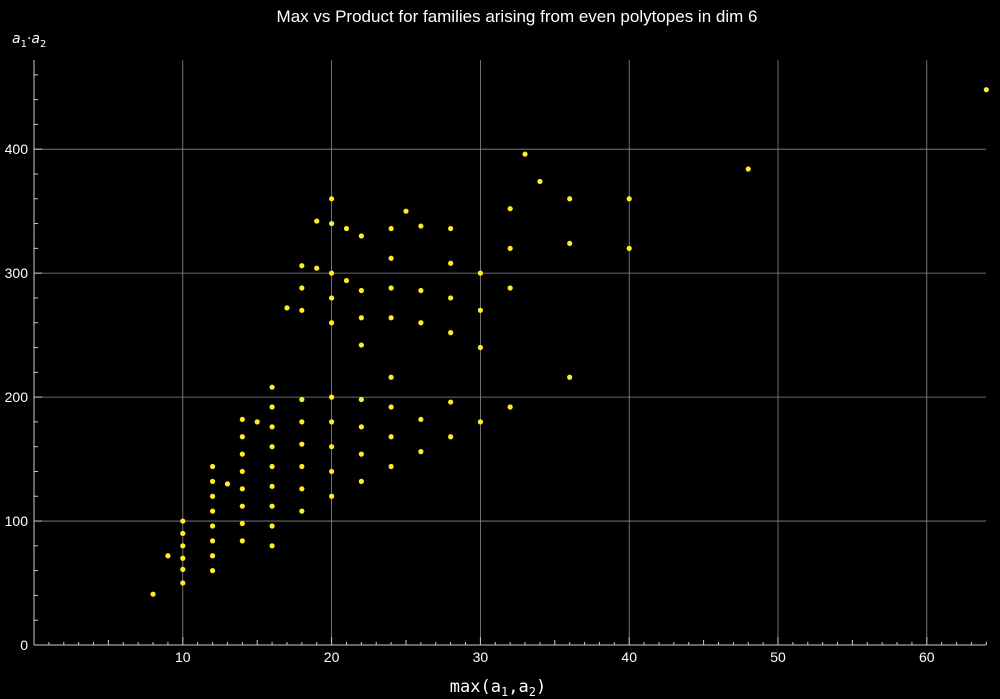 This screenshot has height=699, width=1000. What do you see at coordinates (183, 657) in the screenshot?
I see `x-tick-label-10: 10` at bounding box center [183, 657].